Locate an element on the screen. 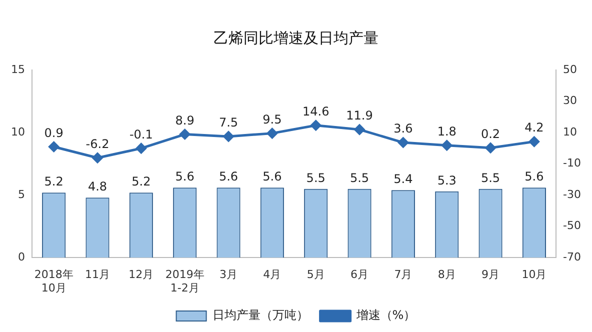 The image size is (592, 332). y2-tick-label: 10 is located at coordinates (570, 131).